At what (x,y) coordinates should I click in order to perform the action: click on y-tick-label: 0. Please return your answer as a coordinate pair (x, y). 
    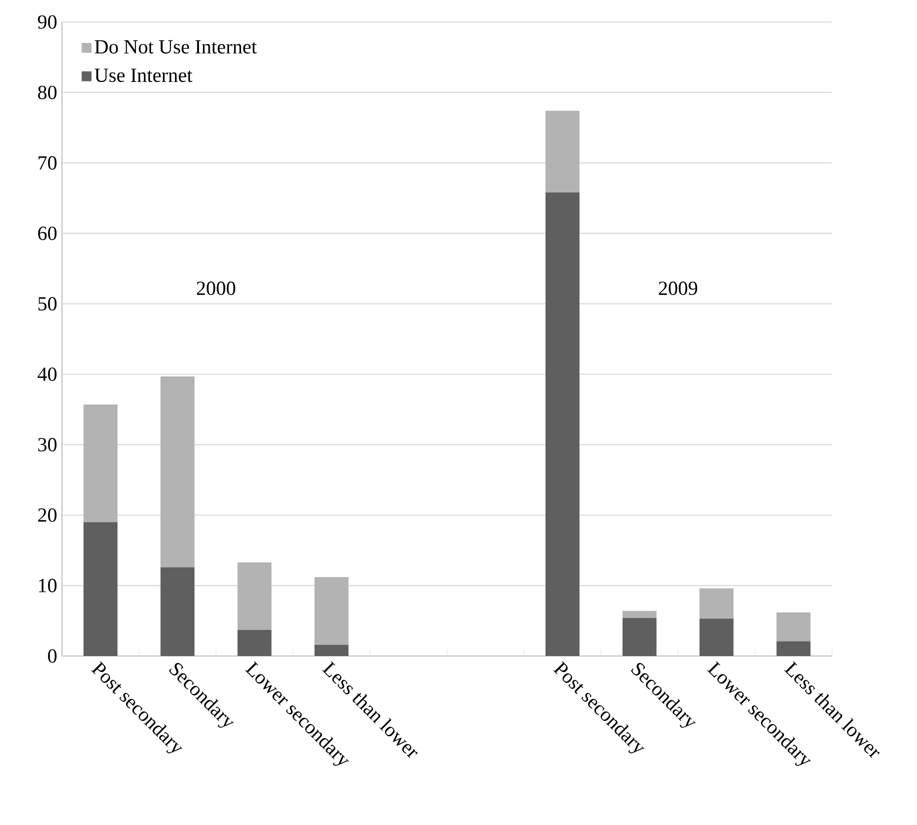
    Looking at the image, I should click on (52, 656).